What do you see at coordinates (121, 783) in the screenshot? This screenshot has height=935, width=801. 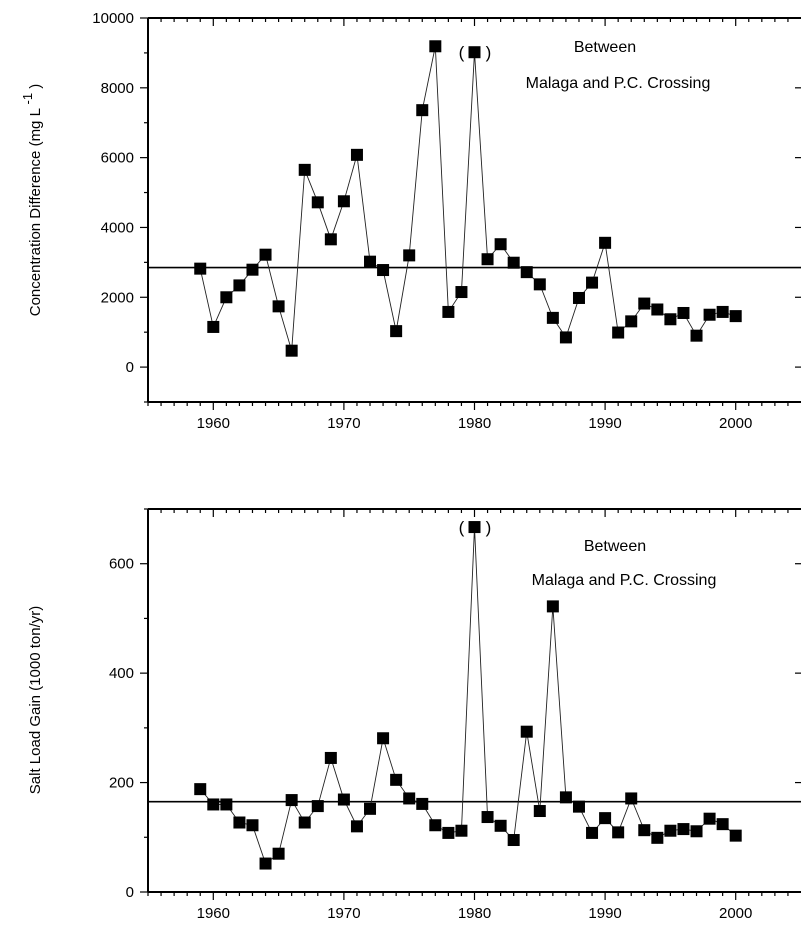 I see `y-tick-label: 200` at bounding box center [121, 783].